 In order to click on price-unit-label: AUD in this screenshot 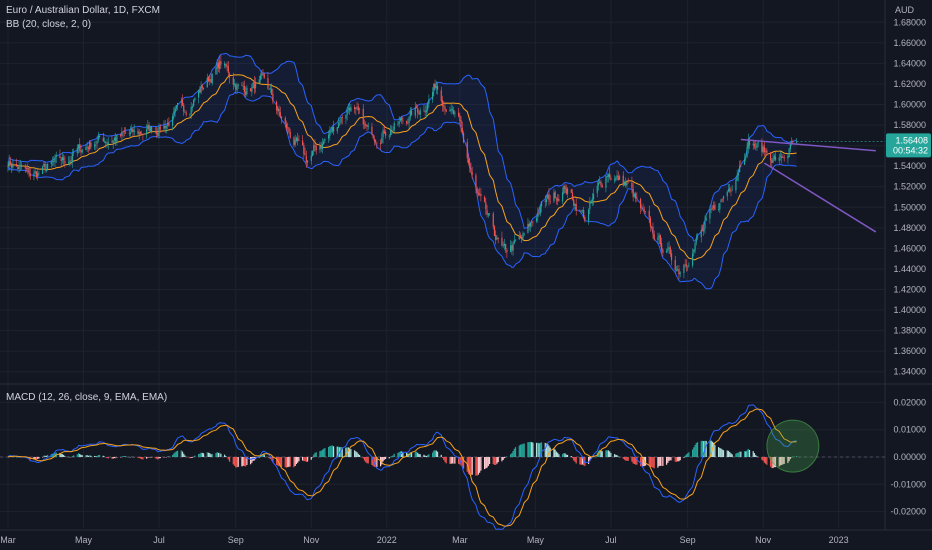, I will do `click(905, 10)`.